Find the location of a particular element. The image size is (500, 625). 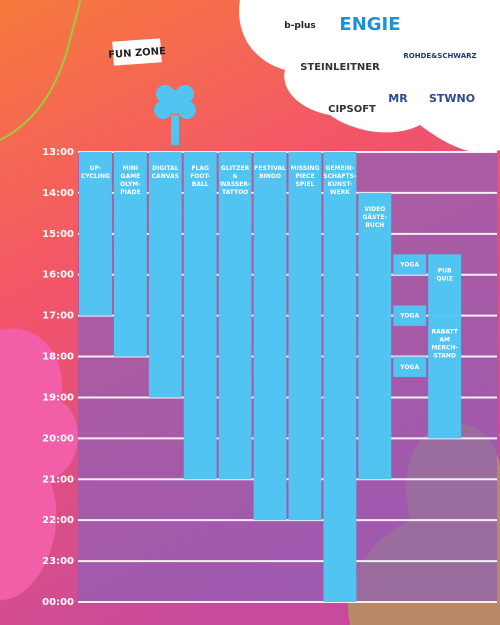

logo: CIPSOFT is located at coordinates (352, 109).